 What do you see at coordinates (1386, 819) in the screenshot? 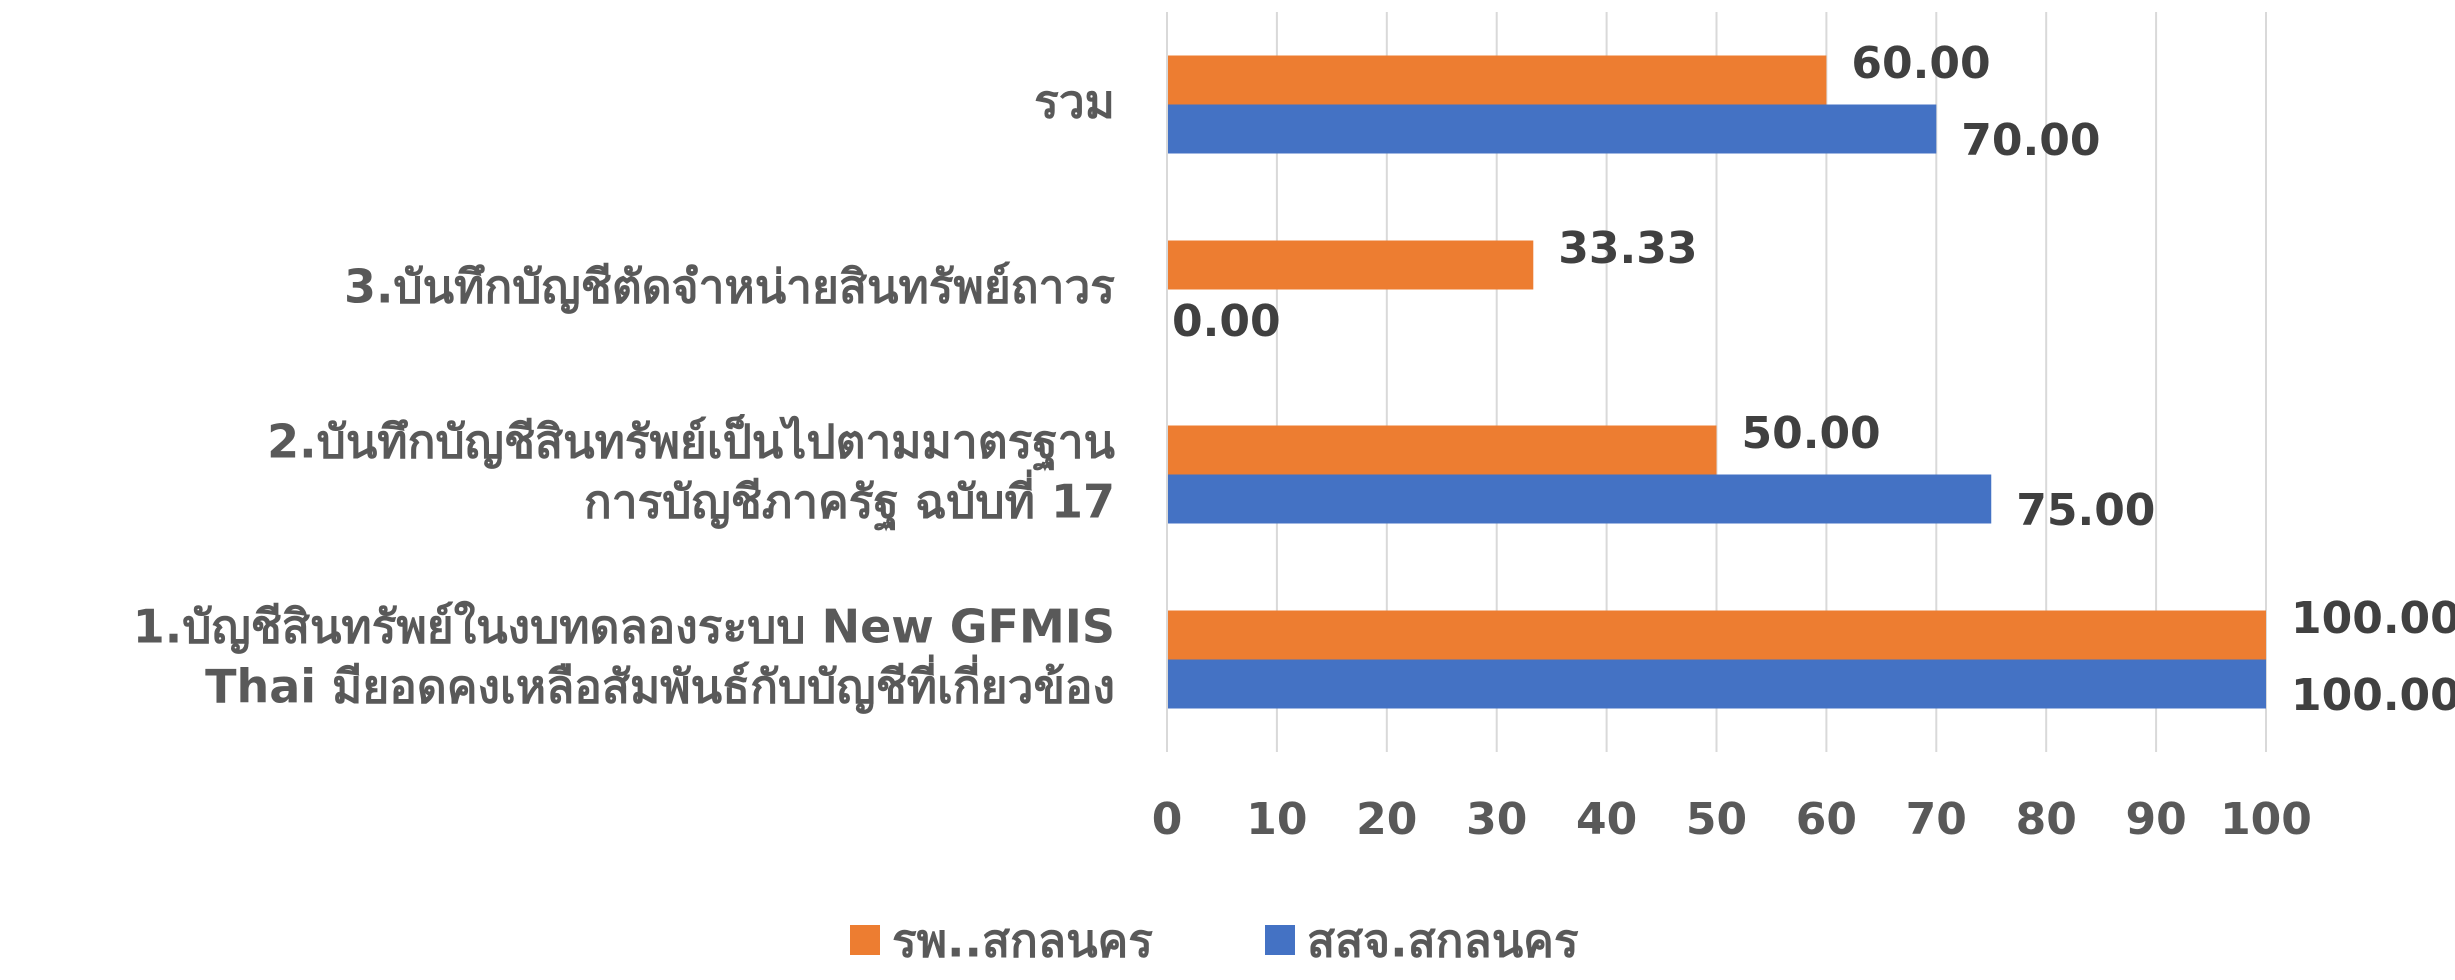
I see `x-tick-label: 20` at bounding box center [1386, 819].